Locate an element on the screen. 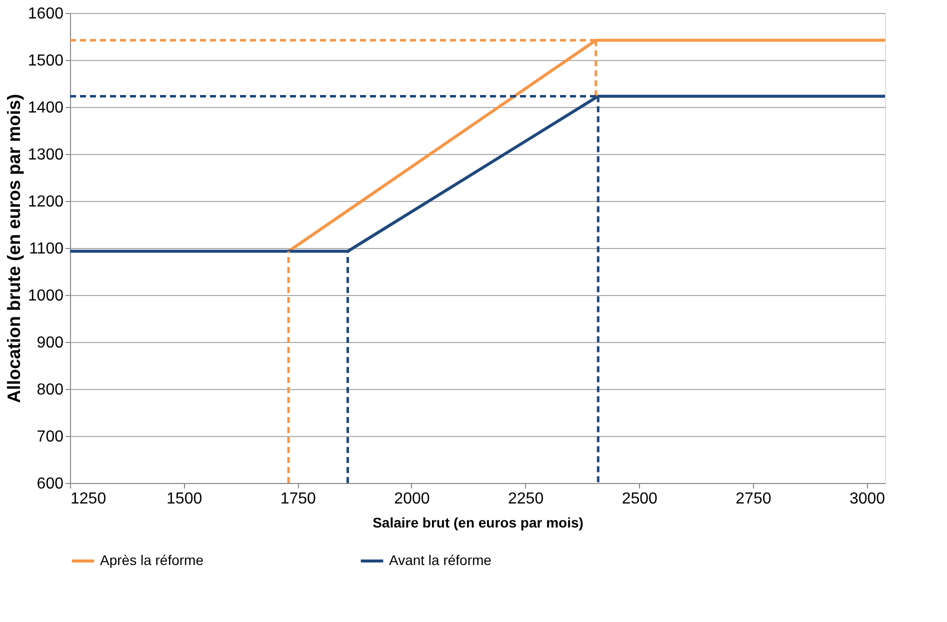 The height and width of the screenshot is (622, 947). y-tick-label: 700 is located at coordinates (50, 437).